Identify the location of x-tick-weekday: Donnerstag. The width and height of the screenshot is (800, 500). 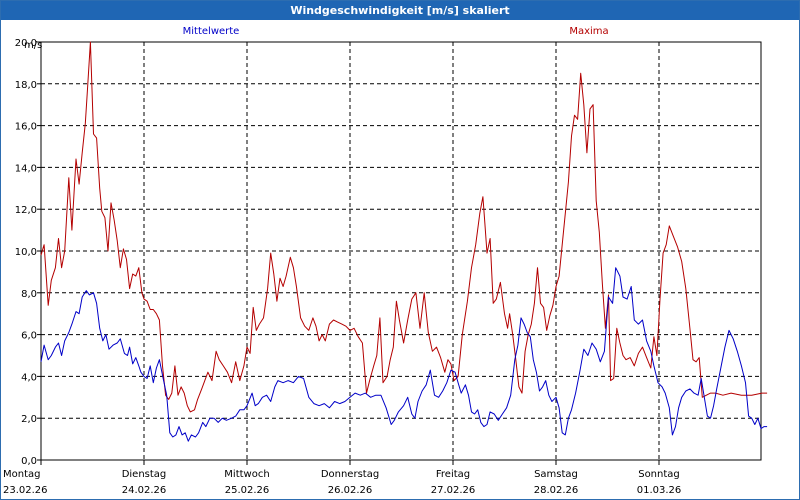
(350, 474).